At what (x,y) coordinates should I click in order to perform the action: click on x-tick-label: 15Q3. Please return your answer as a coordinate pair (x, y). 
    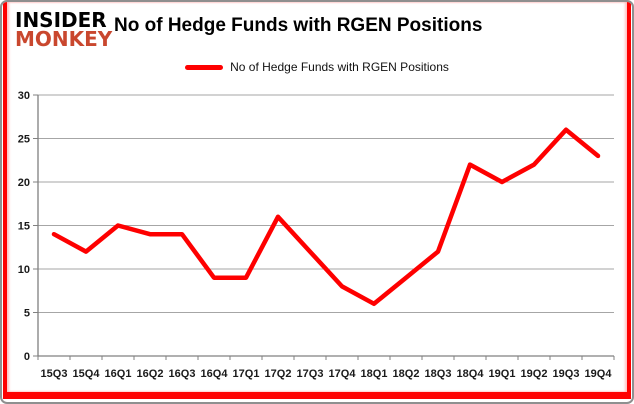
    Looking at the image, I should click on (54, 374).